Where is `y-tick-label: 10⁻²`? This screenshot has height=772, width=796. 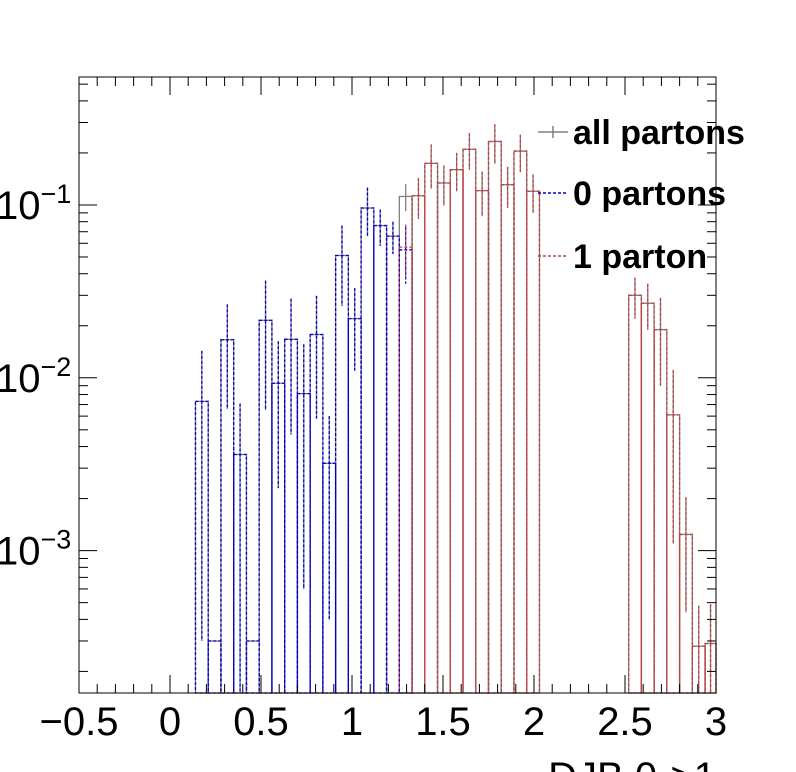
y-tick-label: 10⁻² is located at coordinates (35, 376).